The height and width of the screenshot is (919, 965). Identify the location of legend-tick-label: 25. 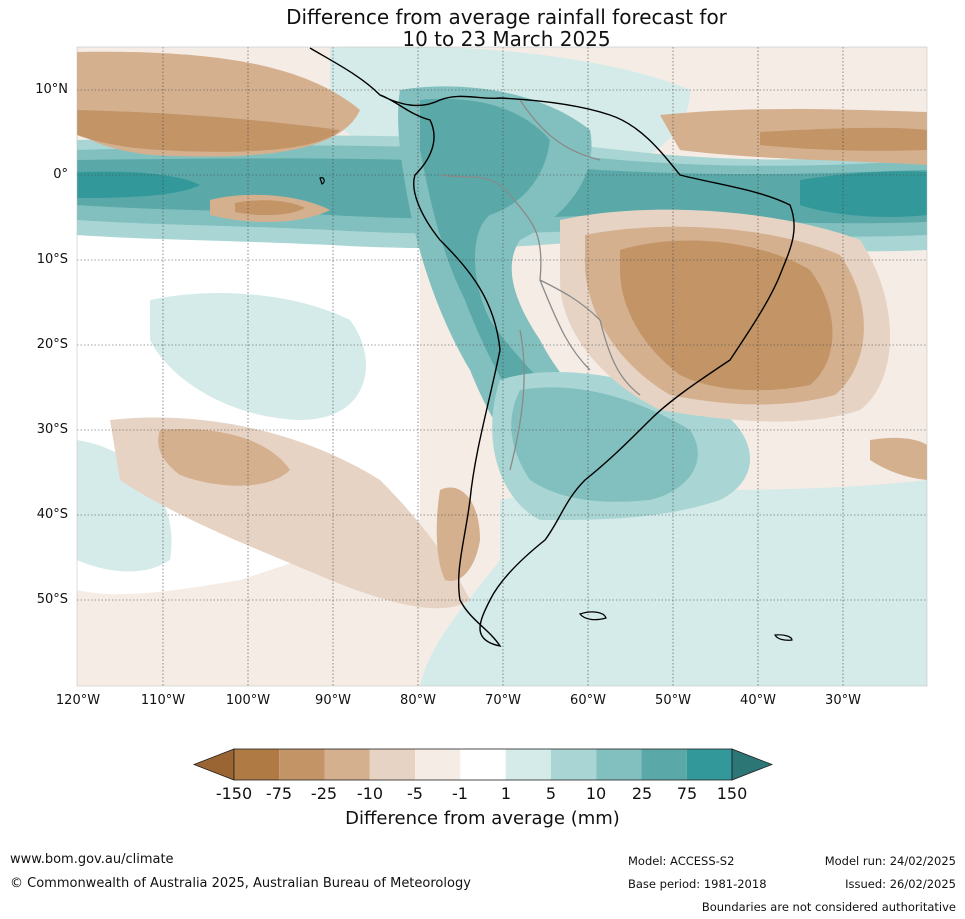
(642, 793).